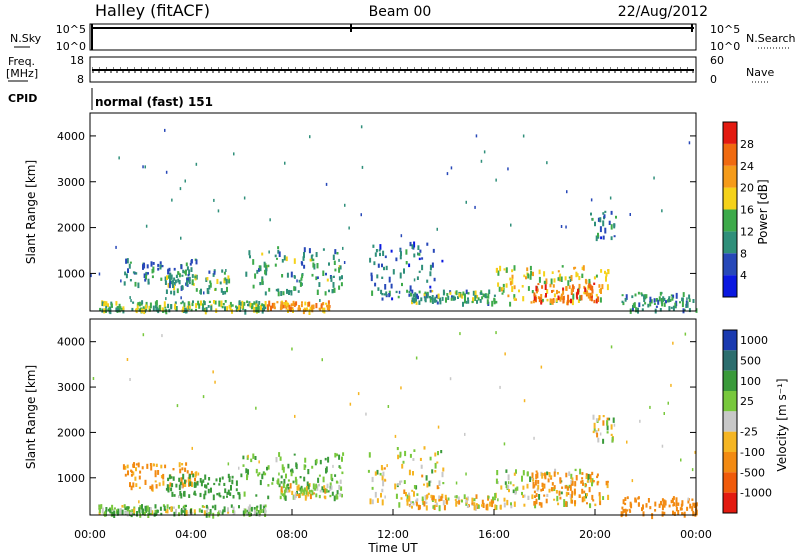 This screenshot has height=554, width=800. What do you see at coordinates (730, 421) in the screenshot?
I see `velocity-colorbar-segment` at bounding box center [730, 421].